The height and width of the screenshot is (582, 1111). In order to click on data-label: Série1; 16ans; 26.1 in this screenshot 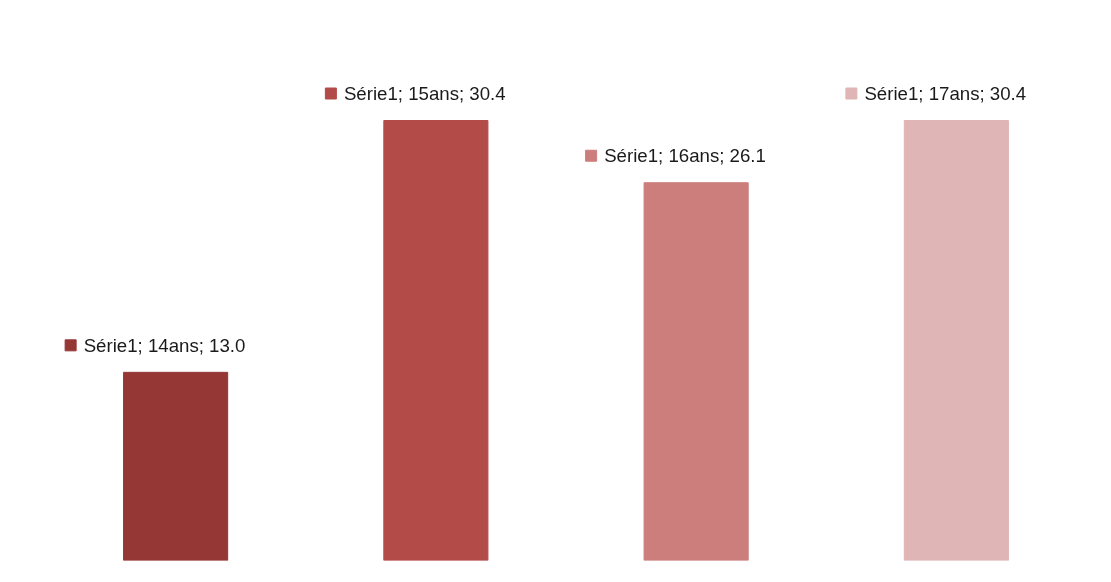, I will do `click(685, 156)`.